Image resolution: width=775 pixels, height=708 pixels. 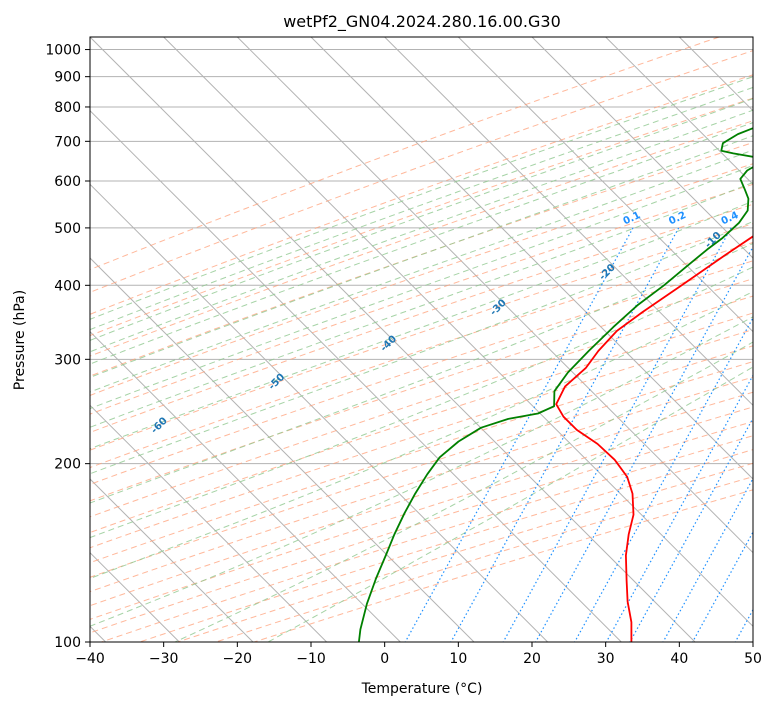 I want to click on x-tick-label: 20, so click(x=532, y=659).